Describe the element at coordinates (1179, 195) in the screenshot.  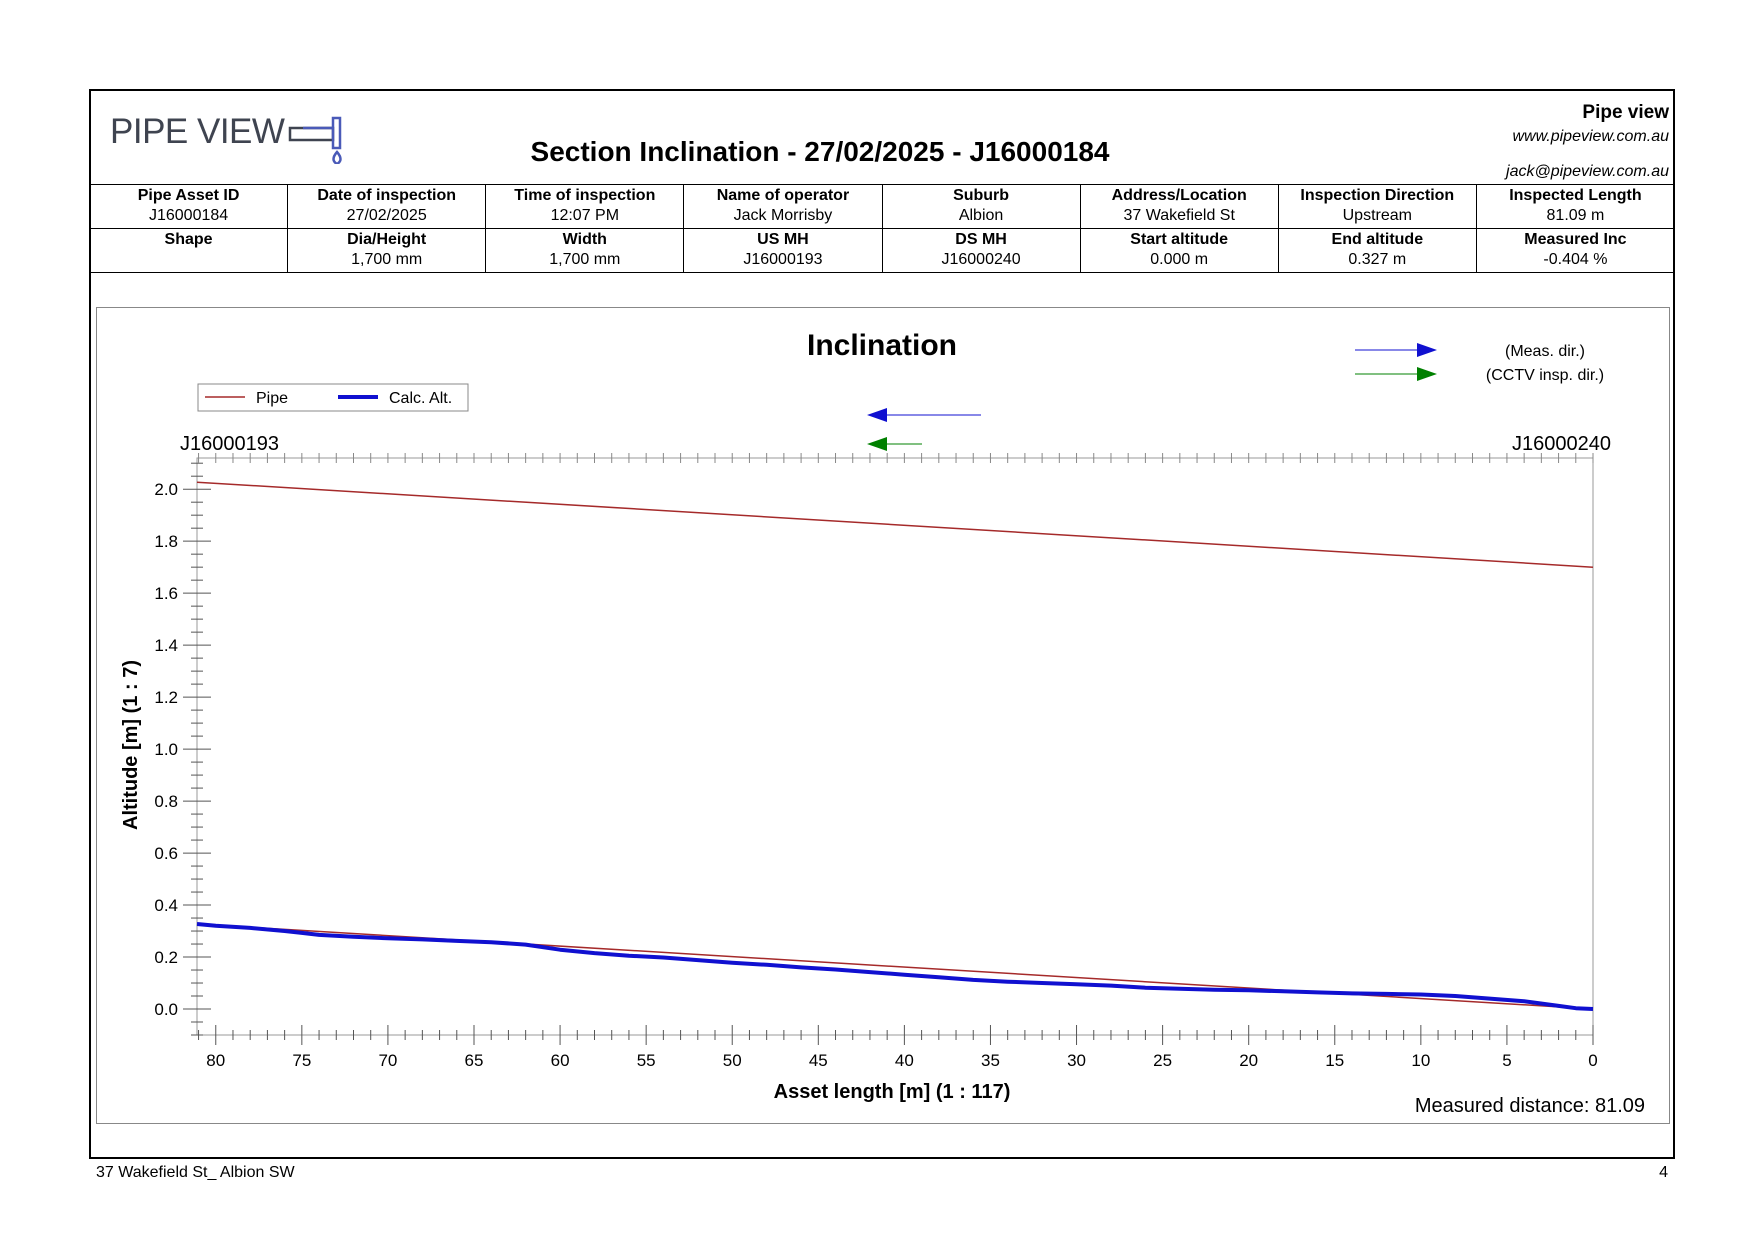
I see `info-label: Address/Location` at that location.